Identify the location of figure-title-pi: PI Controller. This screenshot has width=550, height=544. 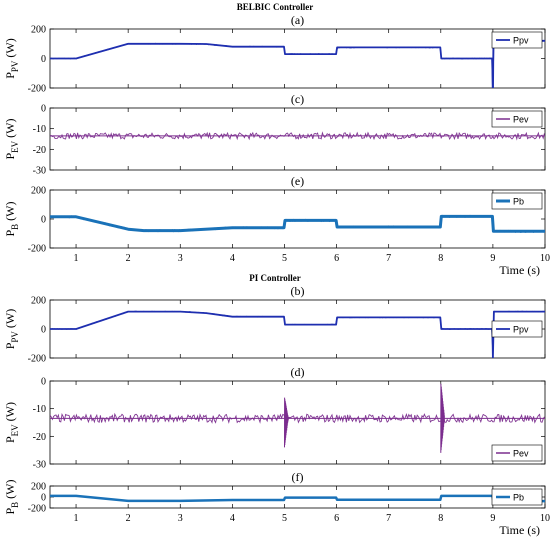
(275, 278).